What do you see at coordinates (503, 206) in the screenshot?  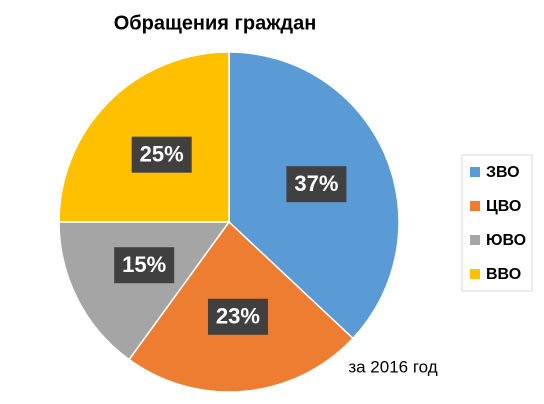 I see `legend-label: ЦВО` at bounding box center [503, 206].